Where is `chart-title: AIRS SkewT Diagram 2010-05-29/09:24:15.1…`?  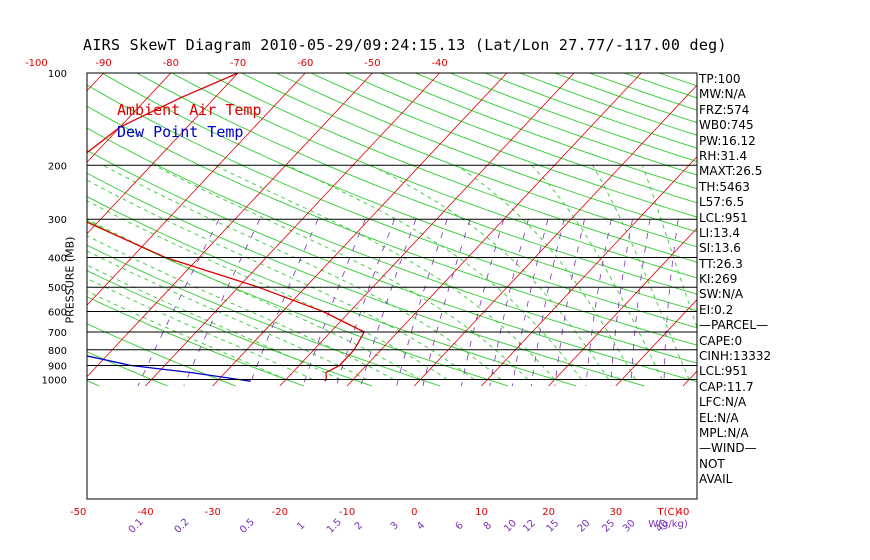
chart-title: AIRS SkewT Diagram 2010-05-29/09:24:15.1… is located at coordinates (405, 45).